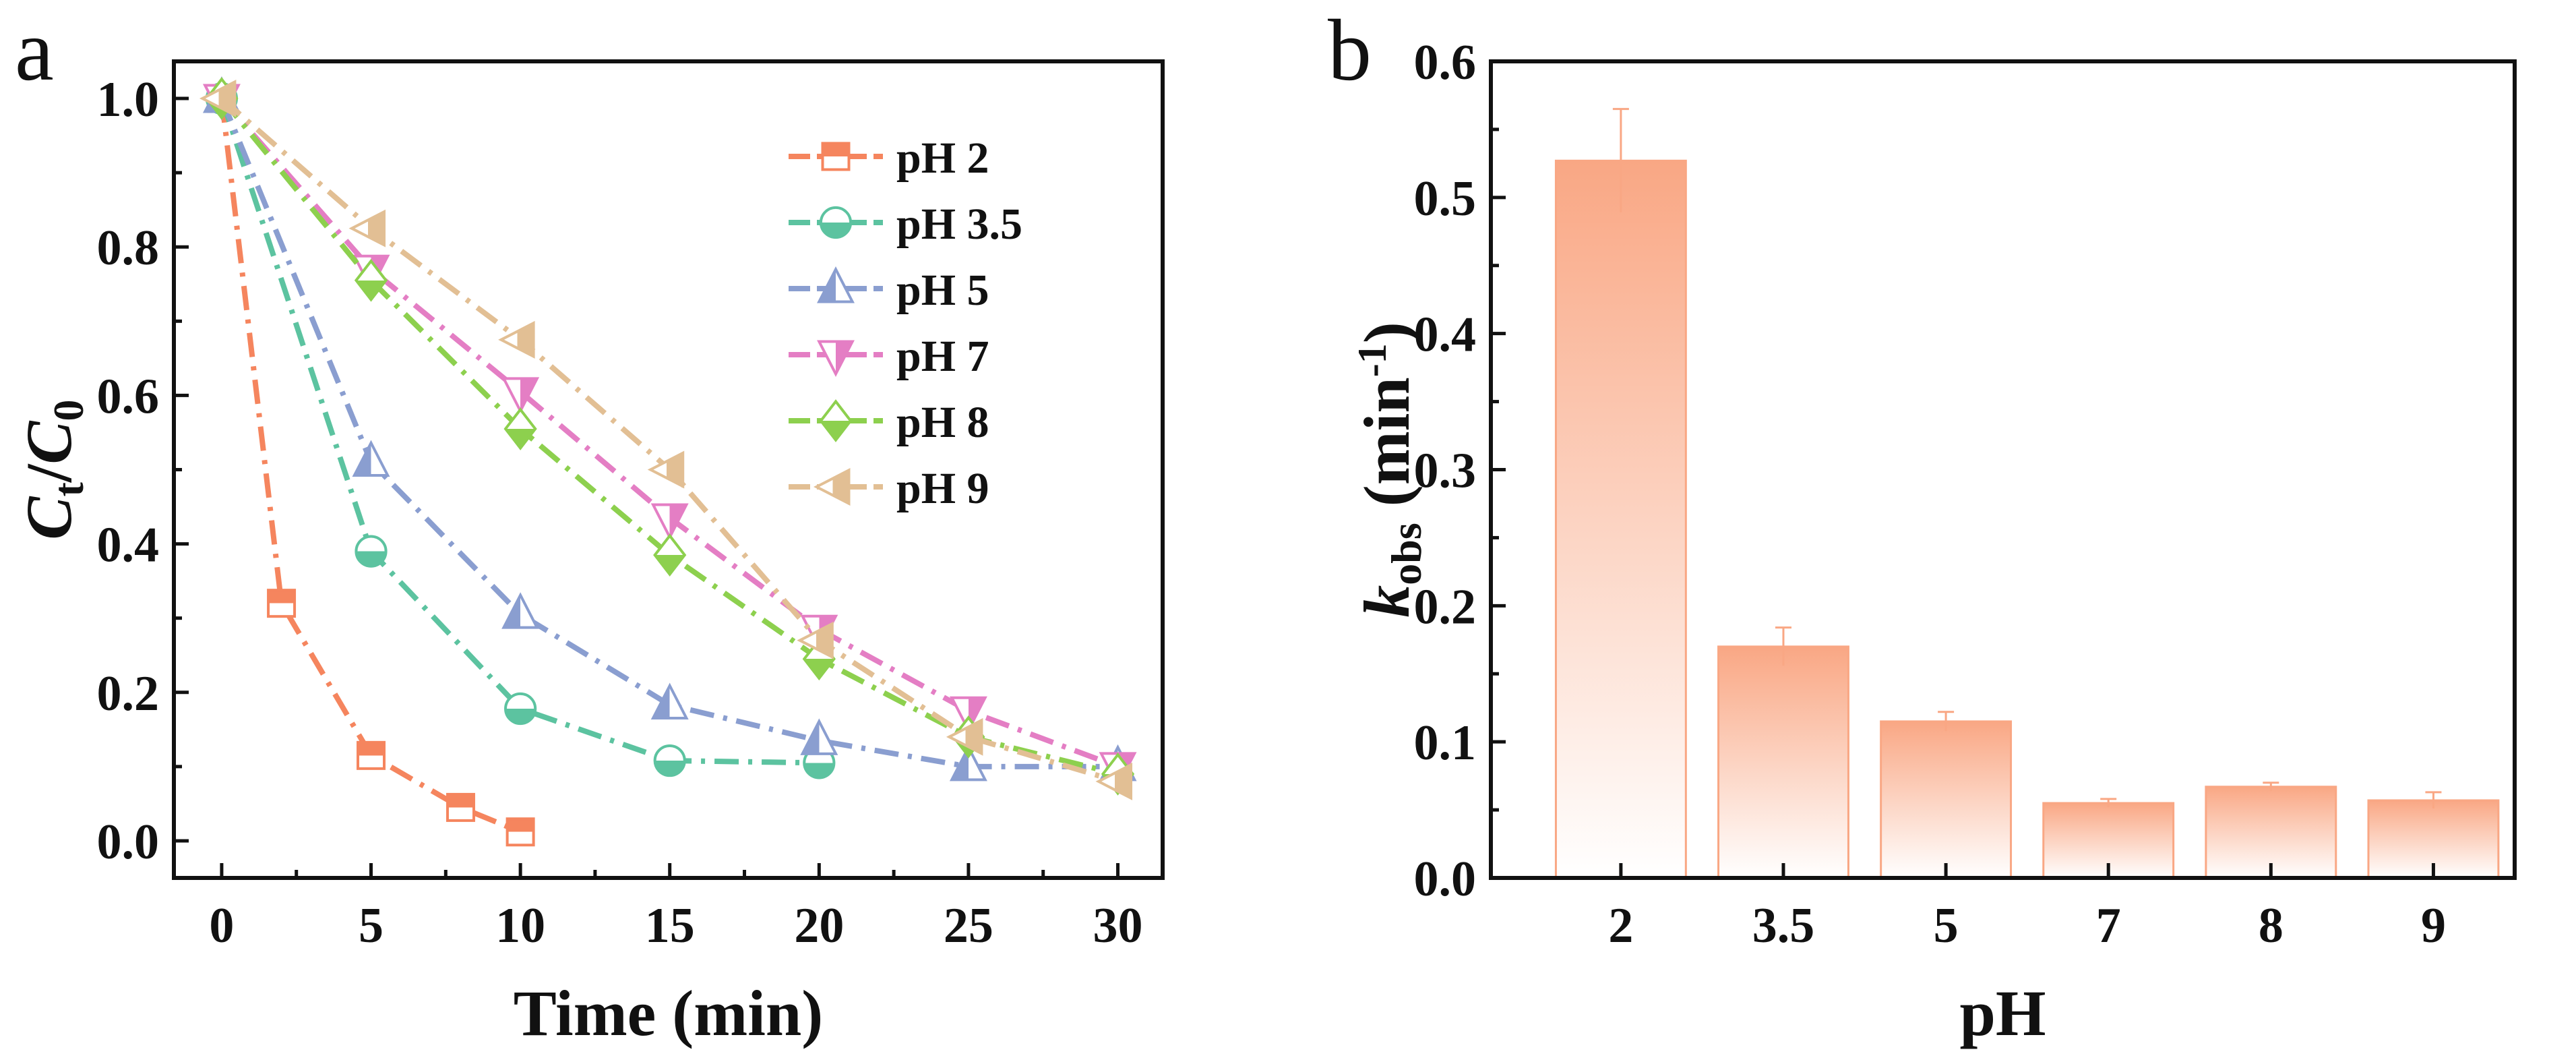  What do you see at coordinates (2434, 925) in the screenshot?
I see `x-tick-label: 9` at bounding box center [2434, 925].